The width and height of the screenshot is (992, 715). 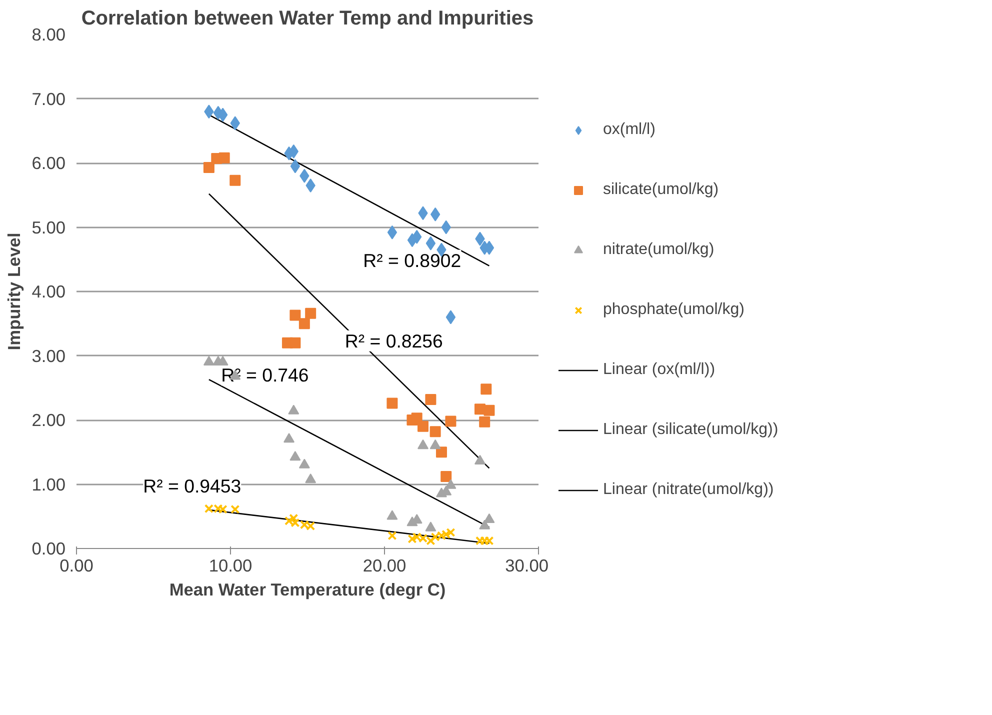 What do you see at coordinates (49, 356) in the screenshot?
I see `y-tick-label: 3.00` at bounding box center [49, 356].